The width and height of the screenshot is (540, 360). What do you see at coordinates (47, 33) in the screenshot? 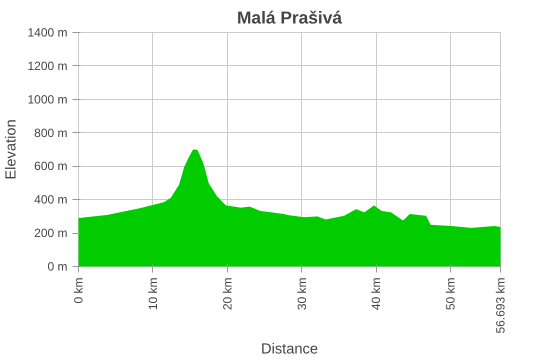
I see `y-tick-label: 1400 m` at bounding box center [47, 33].